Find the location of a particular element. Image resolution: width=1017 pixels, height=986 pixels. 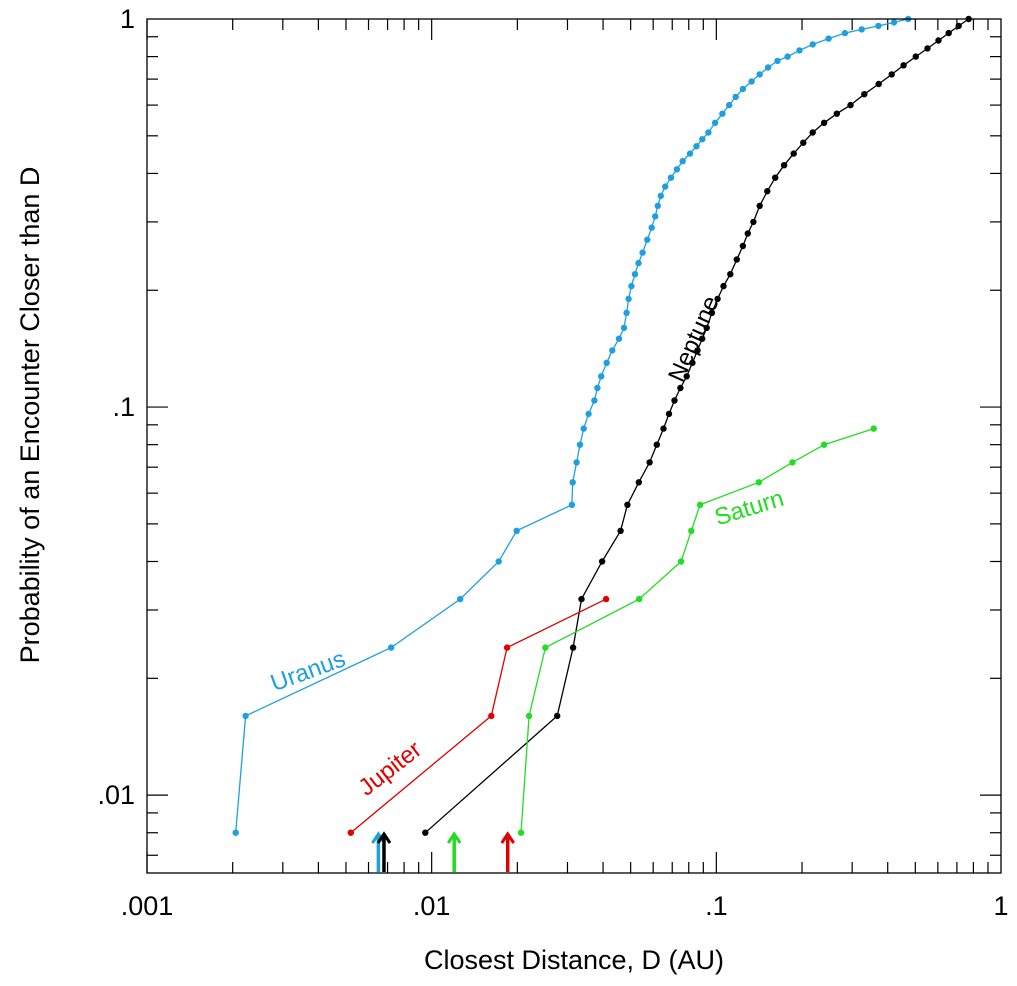

series-line-saturn is located at coordinates (697, 630).